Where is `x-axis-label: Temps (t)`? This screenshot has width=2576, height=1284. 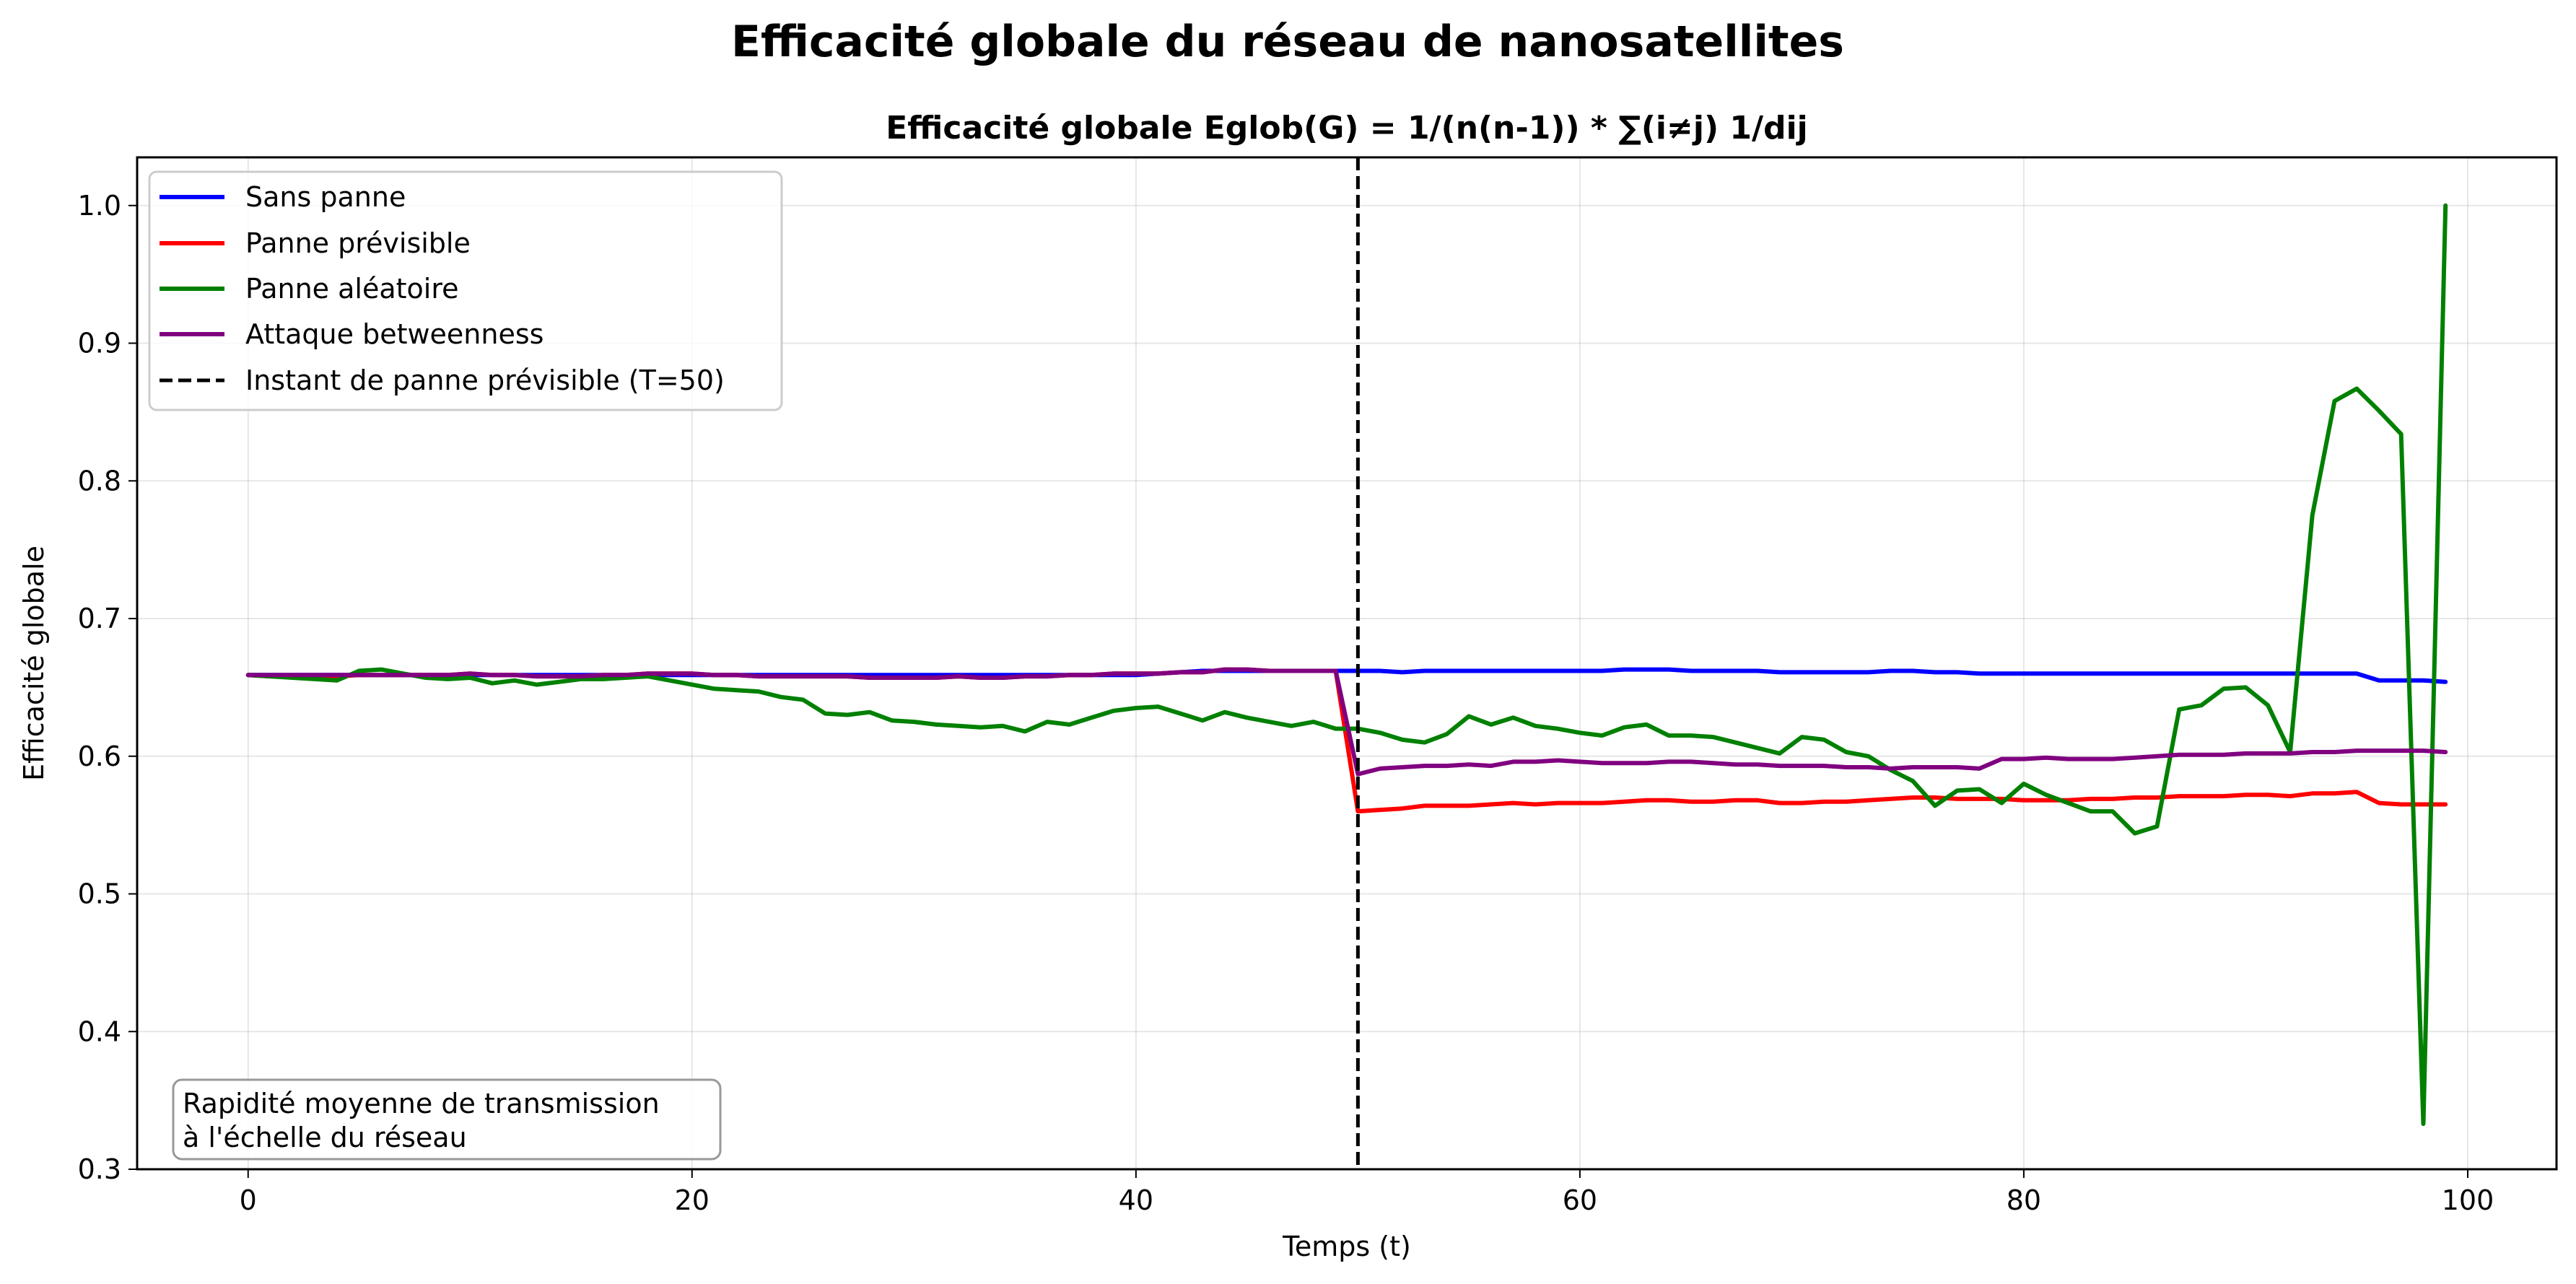
x-axis-label: Temps (t) is located at coordinates (1346, 1246).